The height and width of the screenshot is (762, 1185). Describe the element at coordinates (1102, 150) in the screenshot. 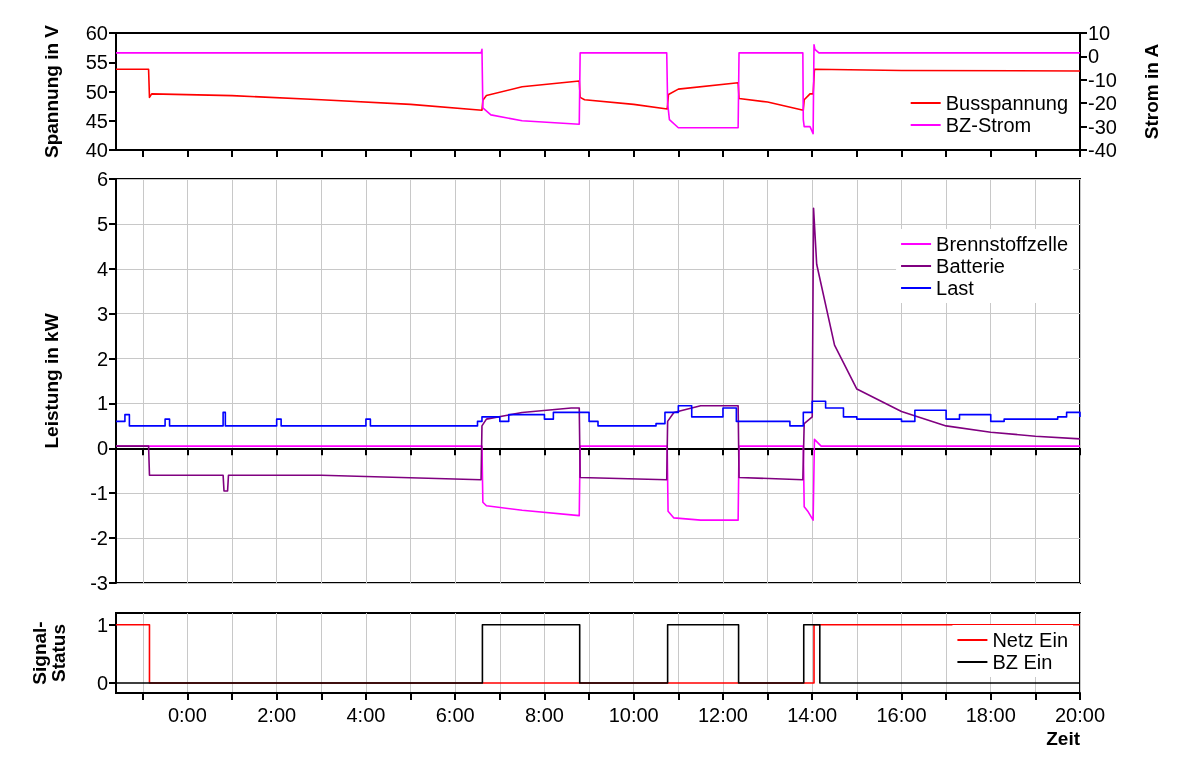

I see `y2-tick-label: -40` at that location.